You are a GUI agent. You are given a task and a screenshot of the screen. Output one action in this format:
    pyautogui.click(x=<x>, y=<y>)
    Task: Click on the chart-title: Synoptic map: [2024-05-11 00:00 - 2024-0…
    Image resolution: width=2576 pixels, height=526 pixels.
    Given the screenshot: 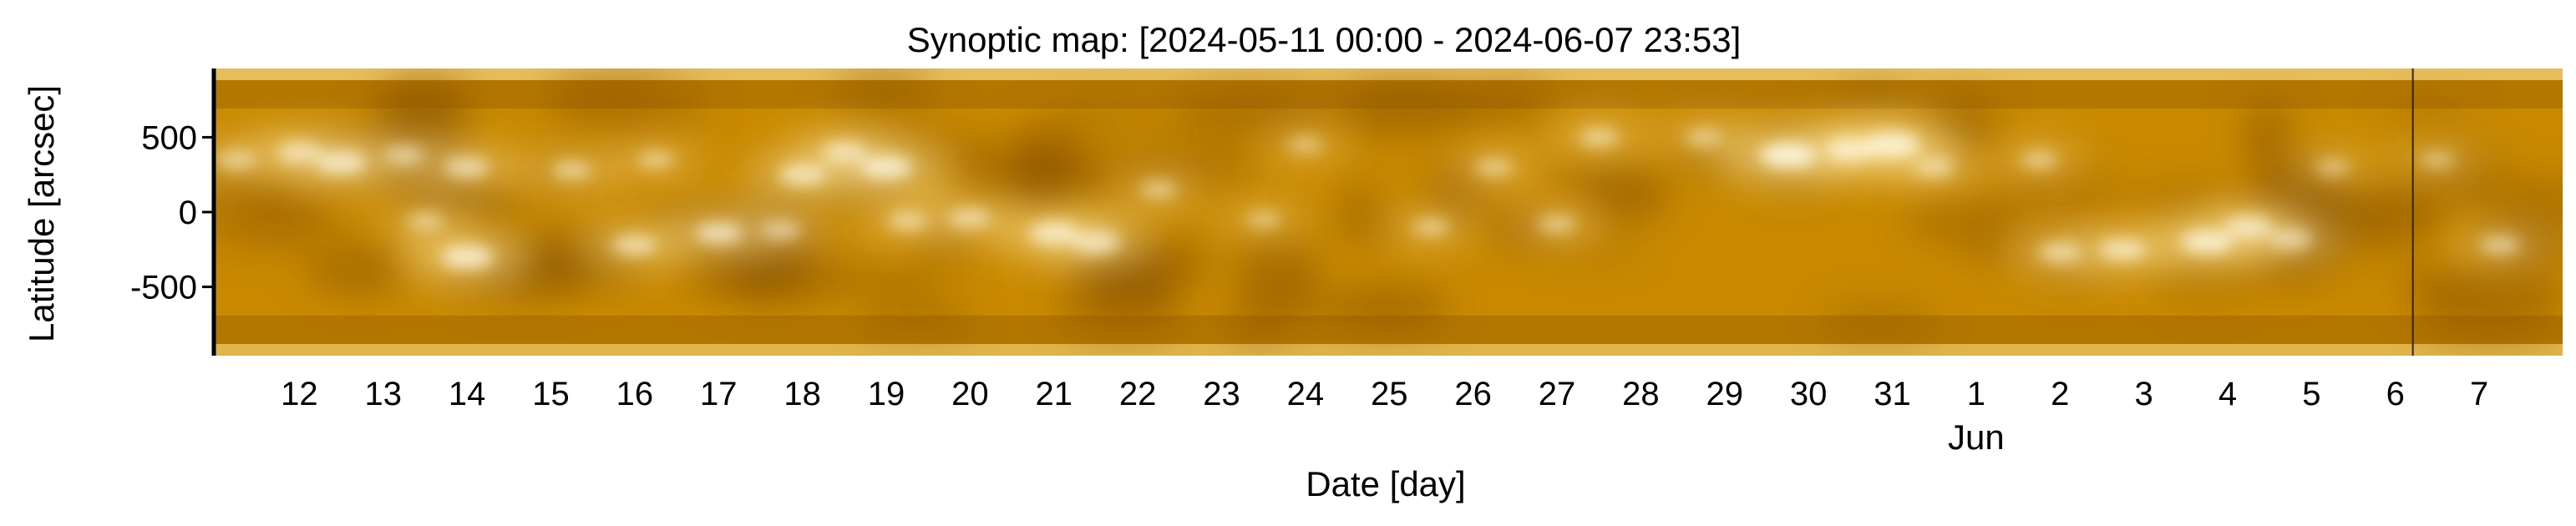 What is the action you would take?
    pyautogui.click(x=1324, y=39)
    